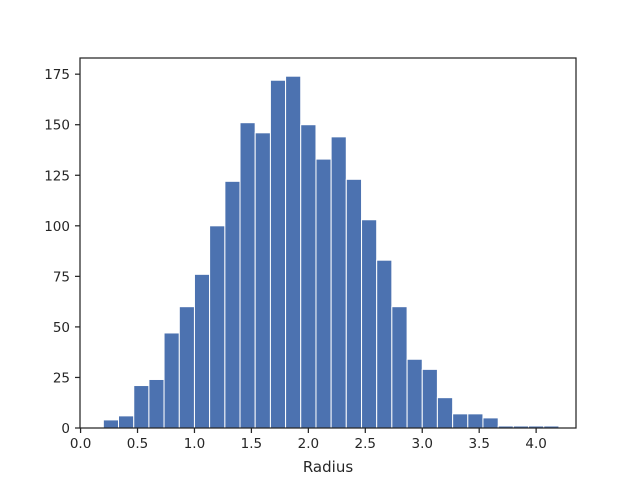 This screenshot has height=484, width=640. Describe the element at coordinates (80, 444) in the screenshot. I see `x-tick-label: 0.0` at that location.